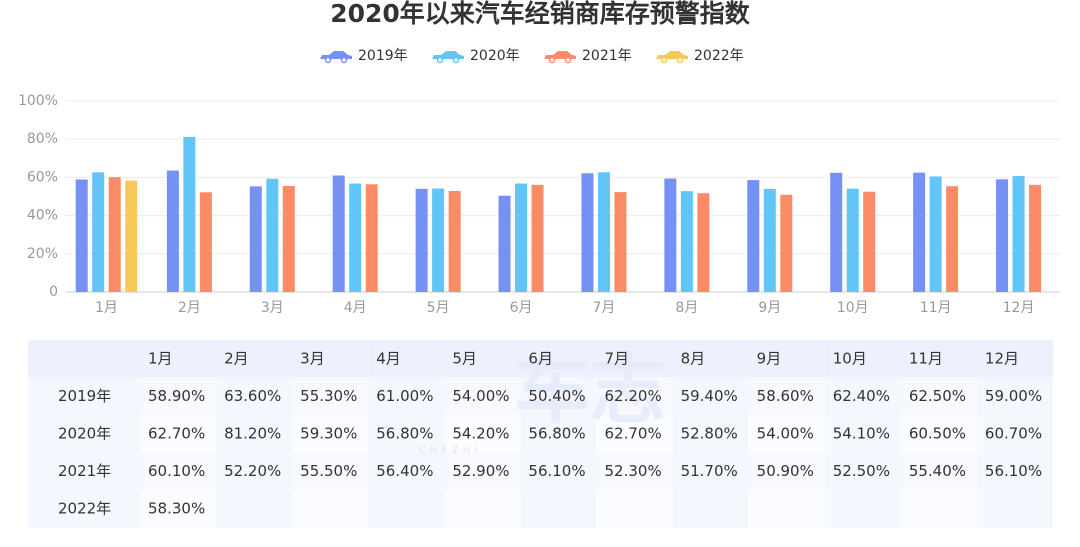 Image resolution: width=1080 pixels, height=547 pixels. Describe the element at coordinates (383, 56) in the screenshot. I see `legend-label: 2019年` at that location.